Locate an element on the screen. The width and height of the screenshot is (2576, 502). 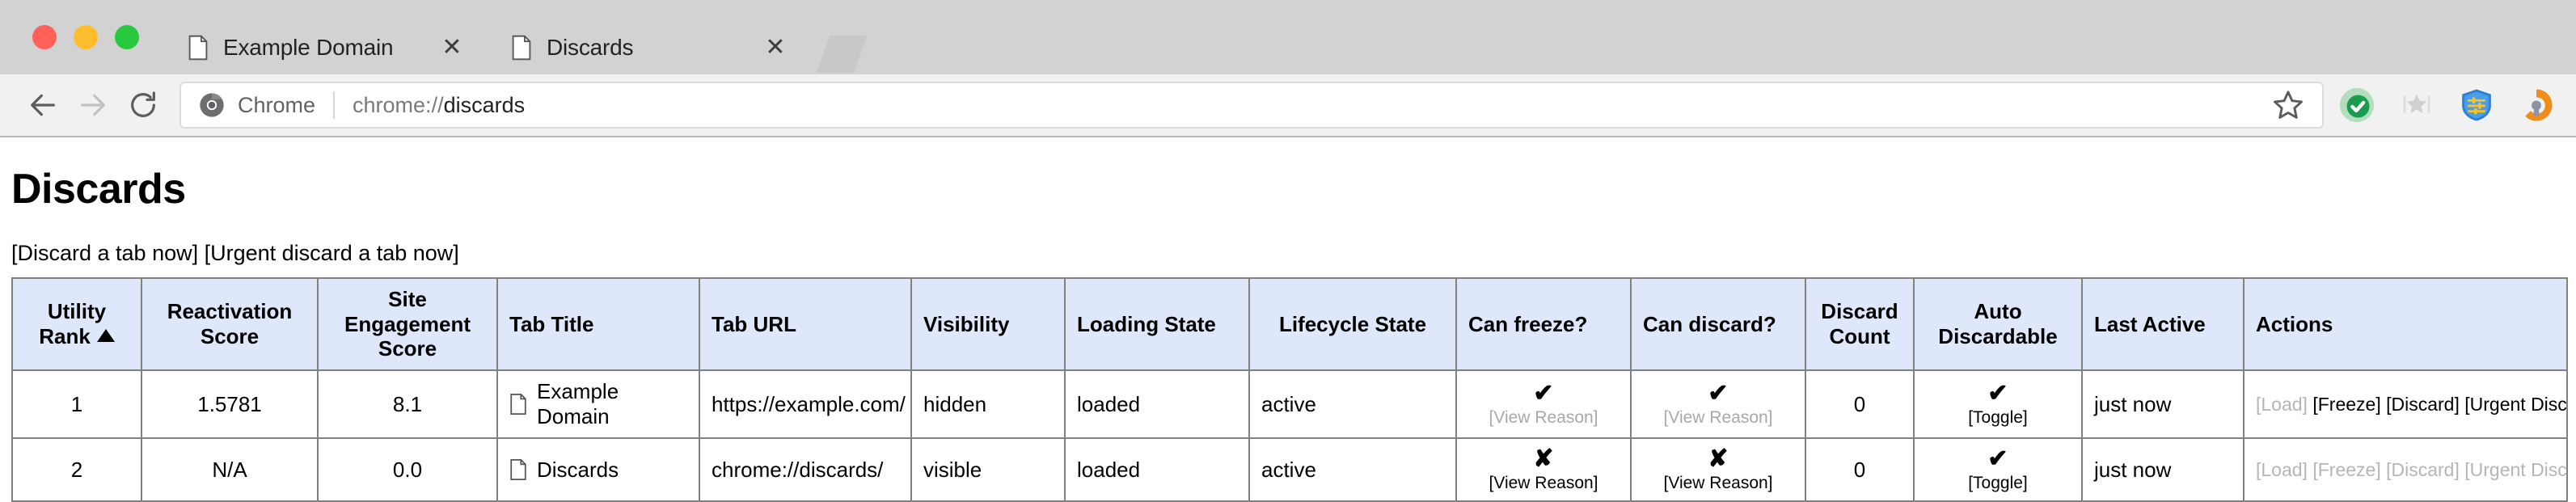
cell-can-discard: ✘ [View Reason] is located at coordinates (1718, 469).